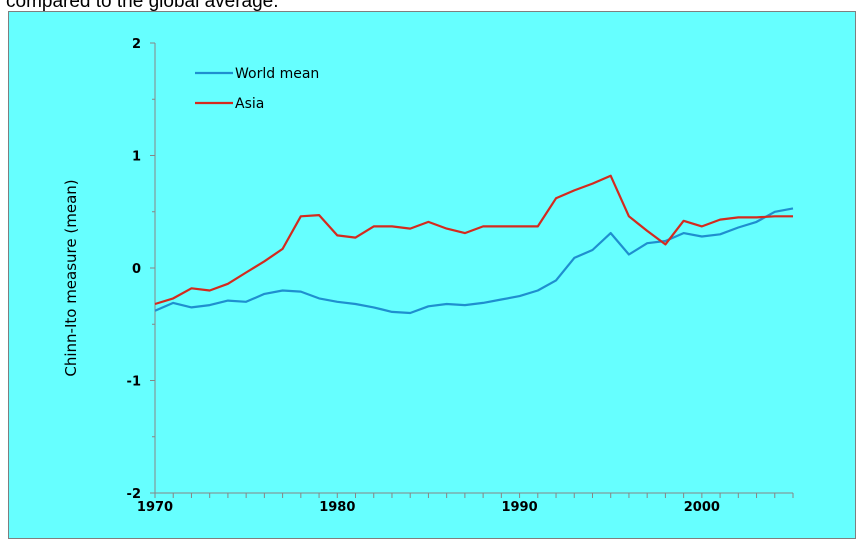  Describe the element at coordinates (337, 507) in the screenshot. I see `x-tick-label: 1980` at that location.